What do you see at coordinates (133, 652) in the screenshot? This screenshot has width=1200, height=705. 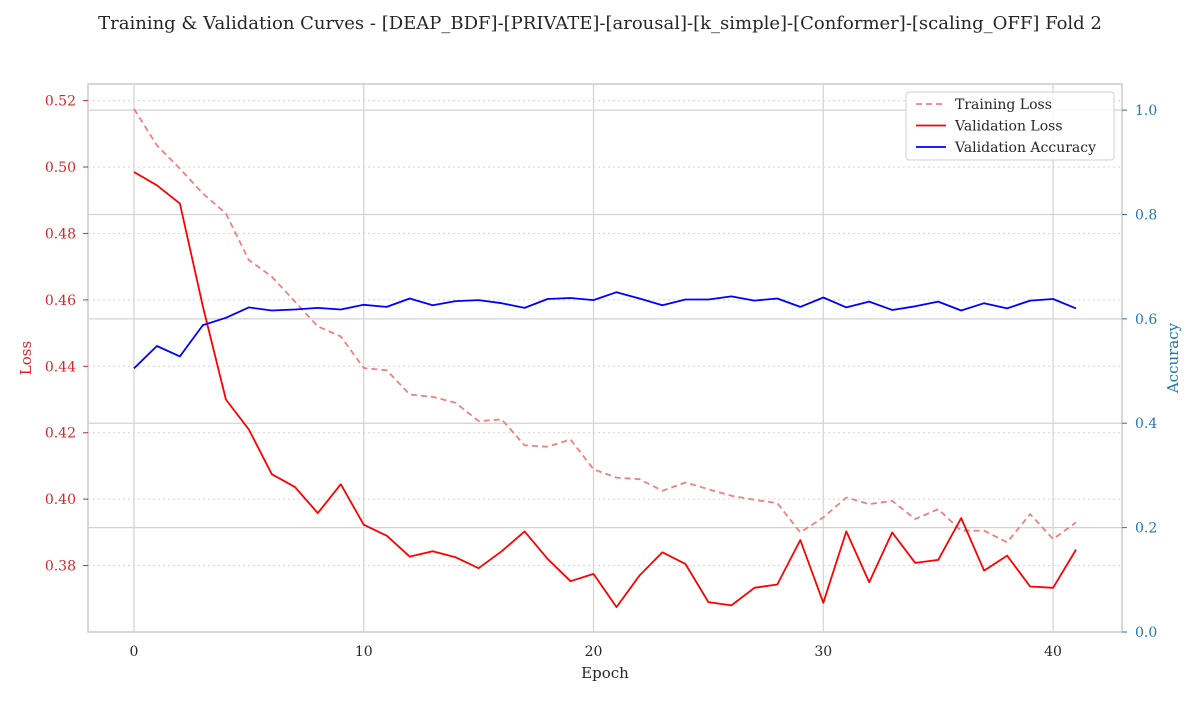 I see `x-tick-label: 0` at bounding box center [133, 652].